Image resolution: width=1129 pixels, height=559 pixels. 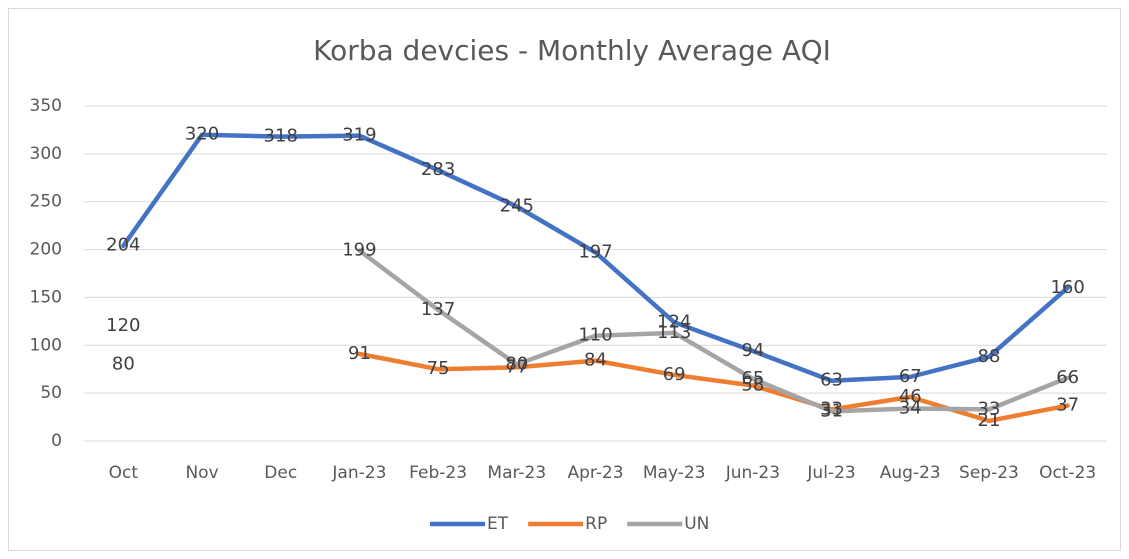 I want to click on data-label: 65, so click(x=752, y=378).